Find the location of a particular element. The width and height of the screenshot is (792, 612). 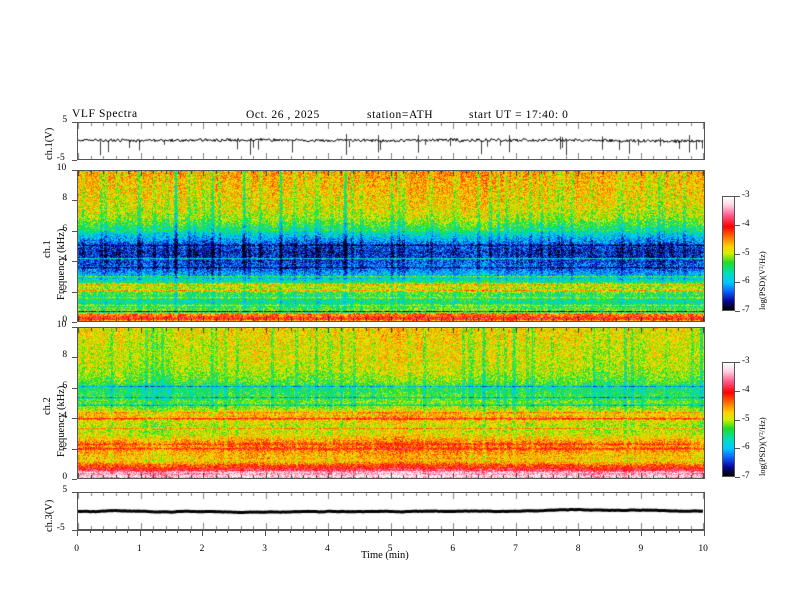

ch1-freq-tick-label-6: 6 is located at coordinates (65, 229).